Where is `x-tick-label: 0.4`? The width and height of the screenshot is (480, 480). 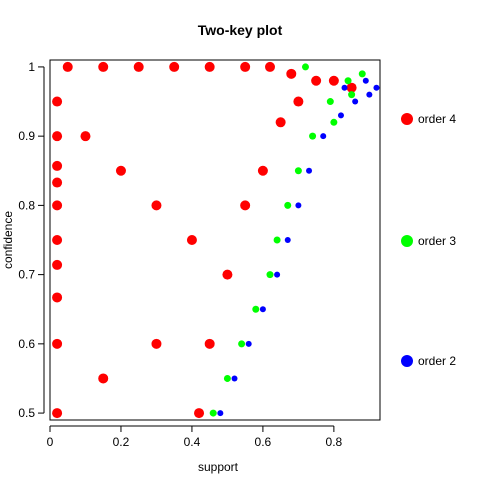 x-tick-label: 0.4 is located at coordinates (192, 442).